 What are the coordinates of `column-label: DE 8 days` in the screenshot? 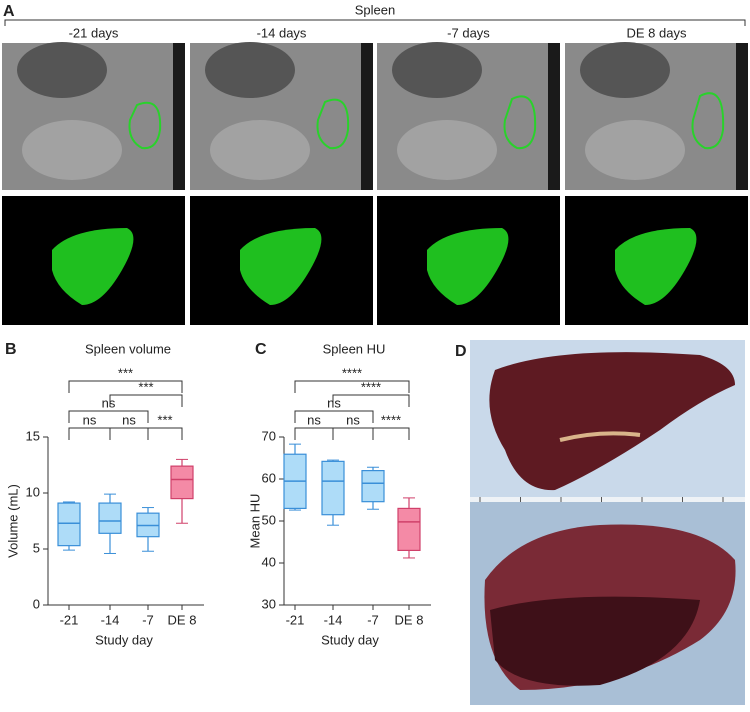 It's located at (657, 32).